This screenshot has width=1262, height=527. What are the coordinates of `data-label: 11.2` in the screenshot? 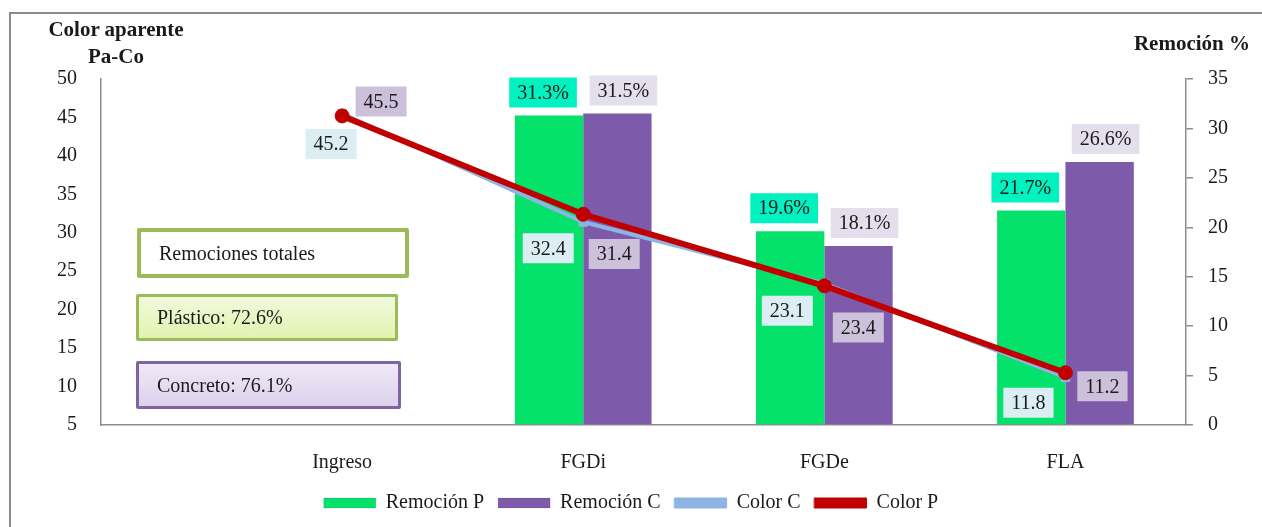 It's located at (1102, 385).